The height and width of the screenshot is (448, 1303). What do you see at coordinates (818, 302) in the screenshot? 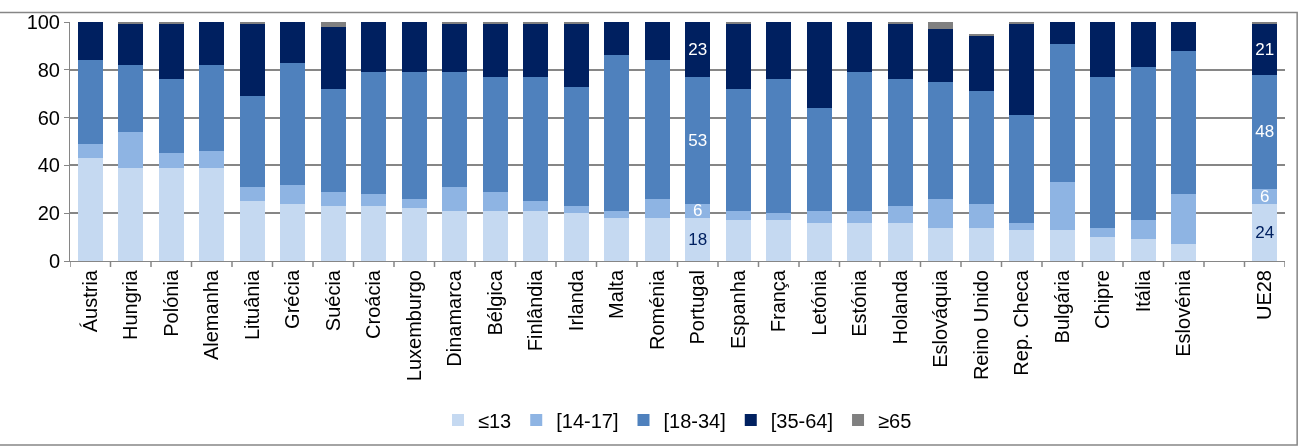
I see `x-tick-label: Letónia` at bounding box center [818, 302].